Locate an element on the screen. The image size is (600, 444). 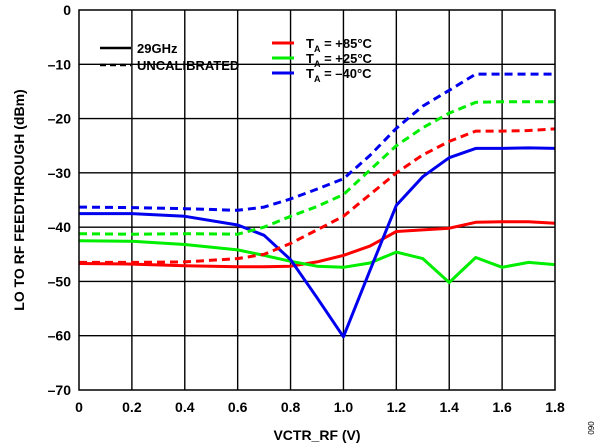
x-tick-label: 1.6 is located at coordinates (502, 407).